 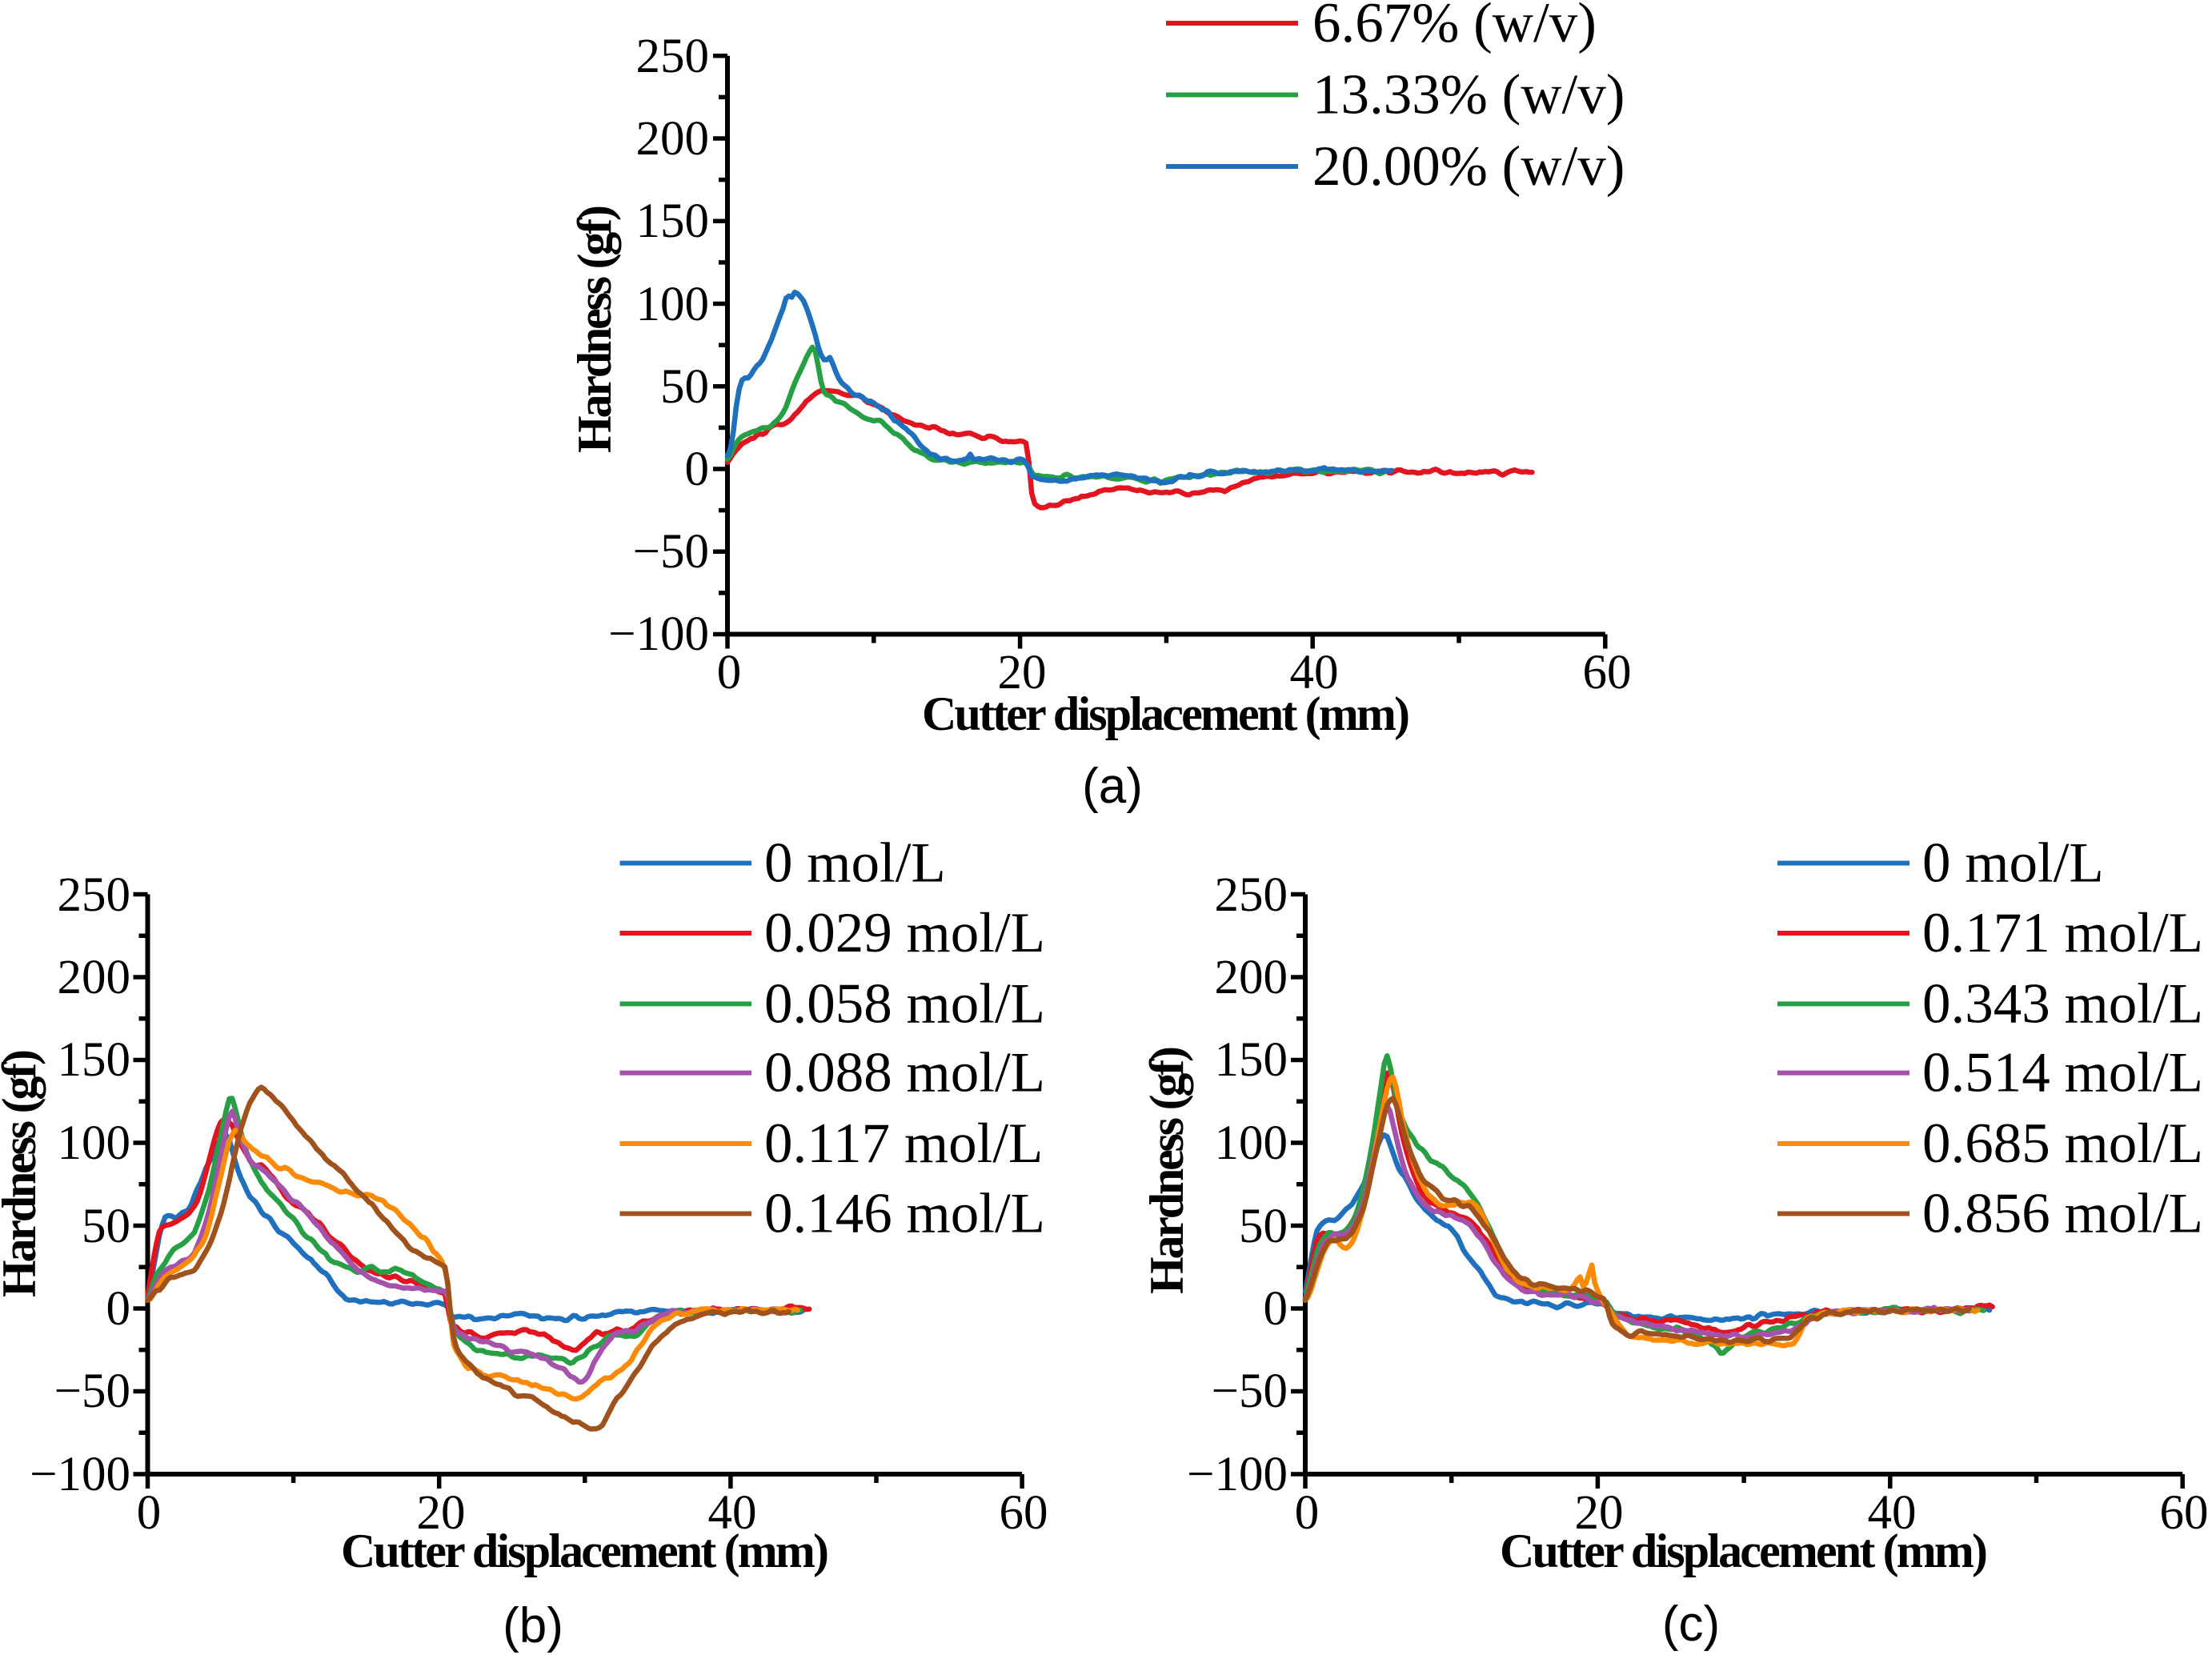 What do you see at coordinates (904, 1003) in the screenshot?
I see `svg-text: 0.058 mol/L` at bounding box center [904, 1003].